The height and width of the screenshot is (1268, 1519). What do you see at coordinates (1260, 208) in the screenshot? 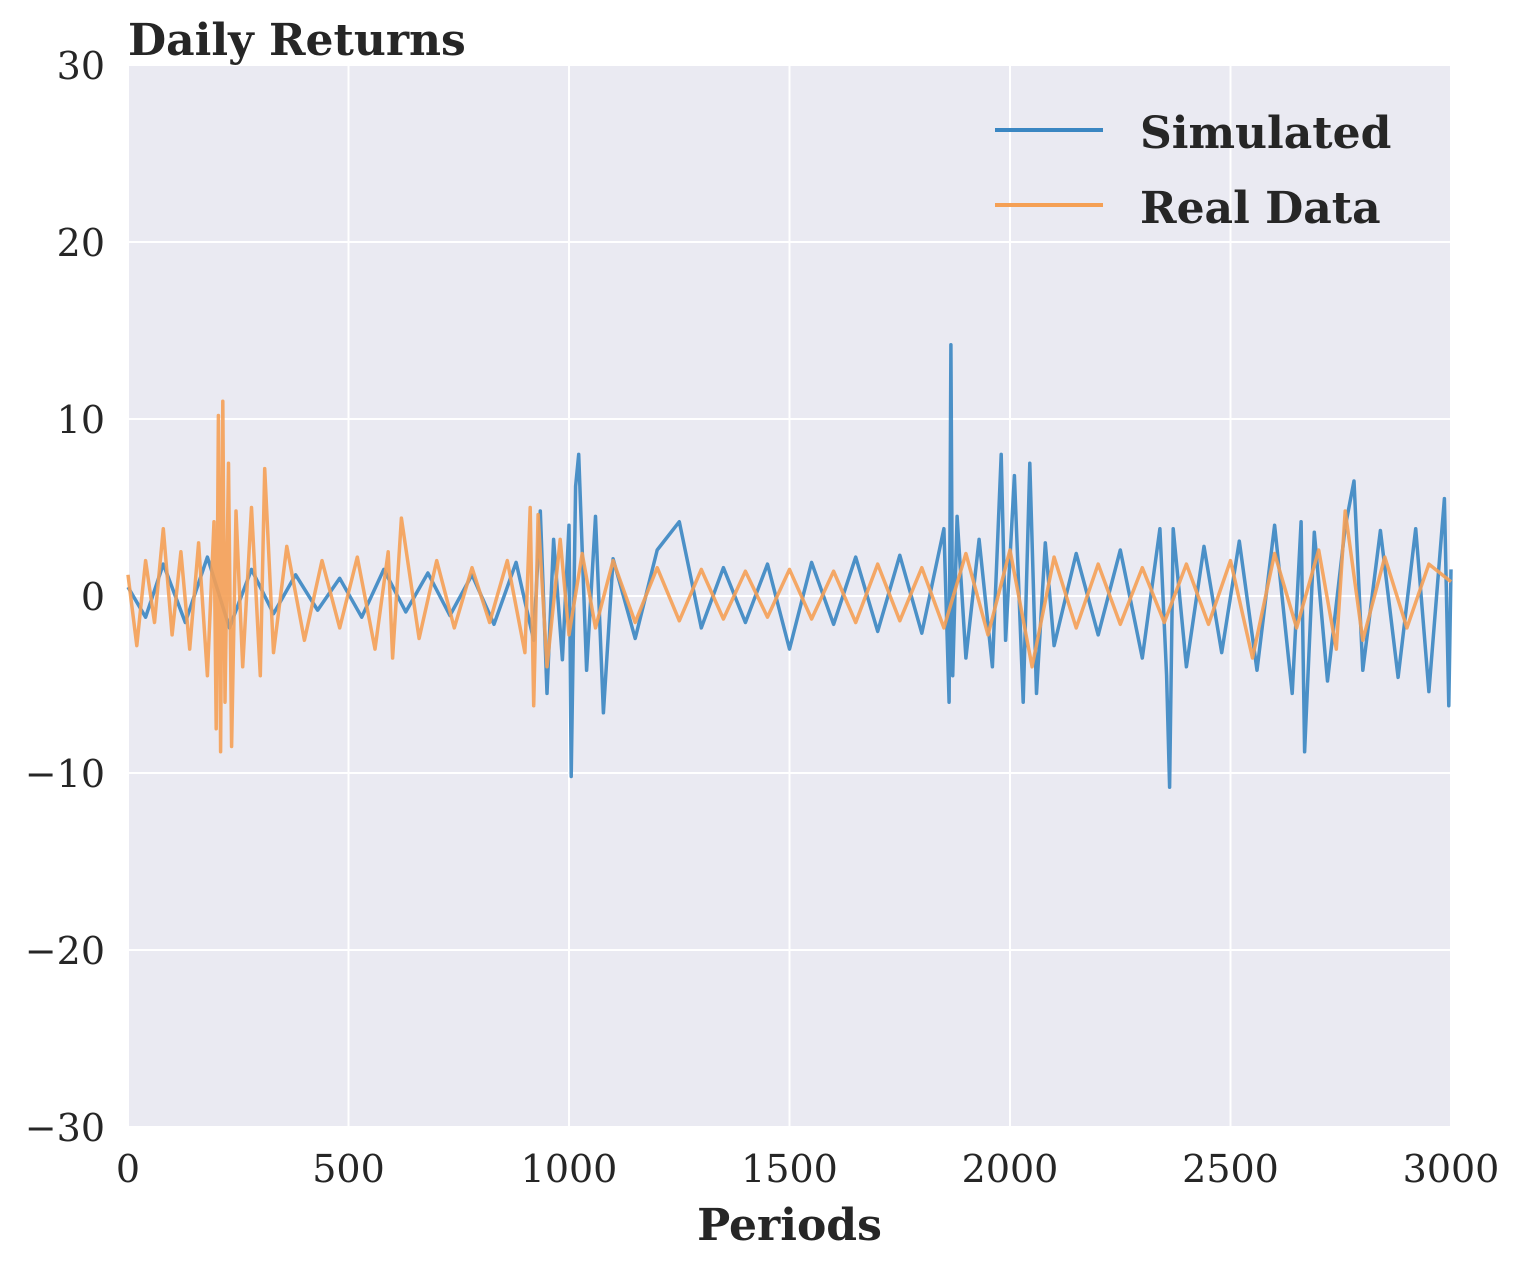
I see `legend-label-real-data: Real Data` at bounding box center [1260, 208].